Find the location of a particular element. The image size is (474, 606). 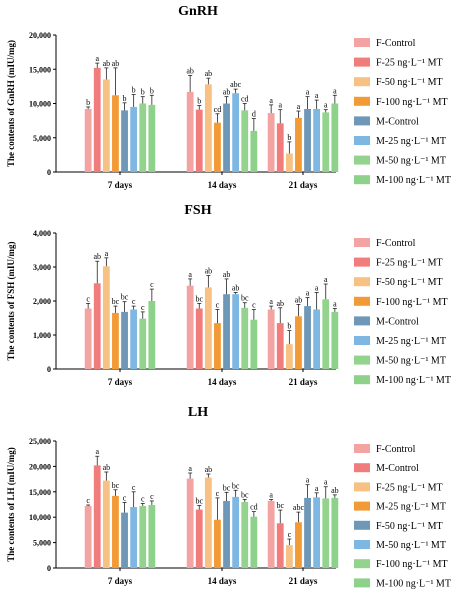

y-tick-label: 3,000 is located at coordinates (42, 267).